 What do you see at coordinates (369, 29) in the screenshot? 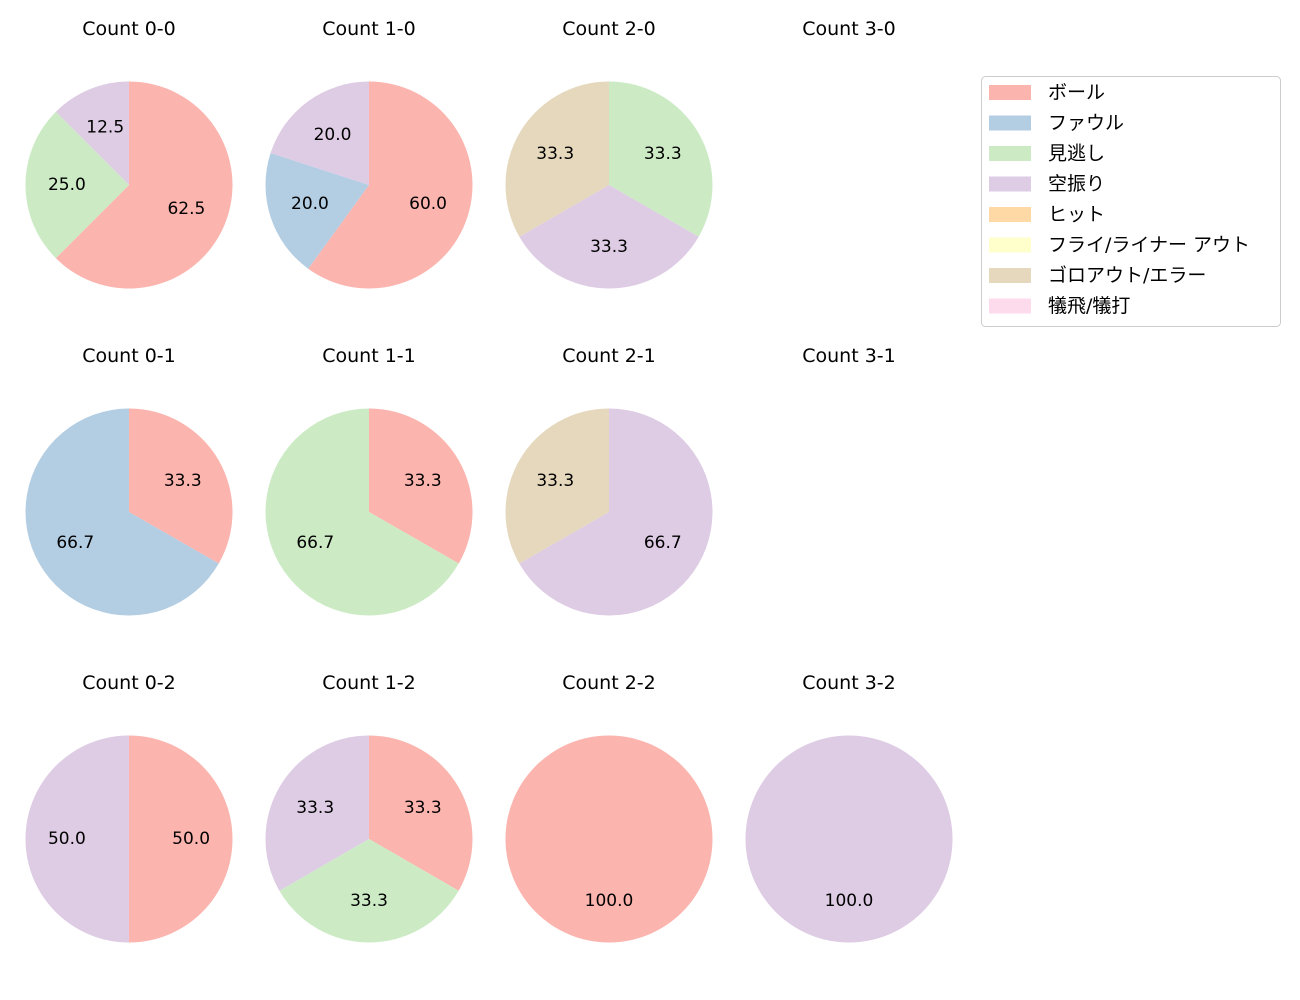
I see `pie-title: Count 1-0` at bounding box center [369, 29].